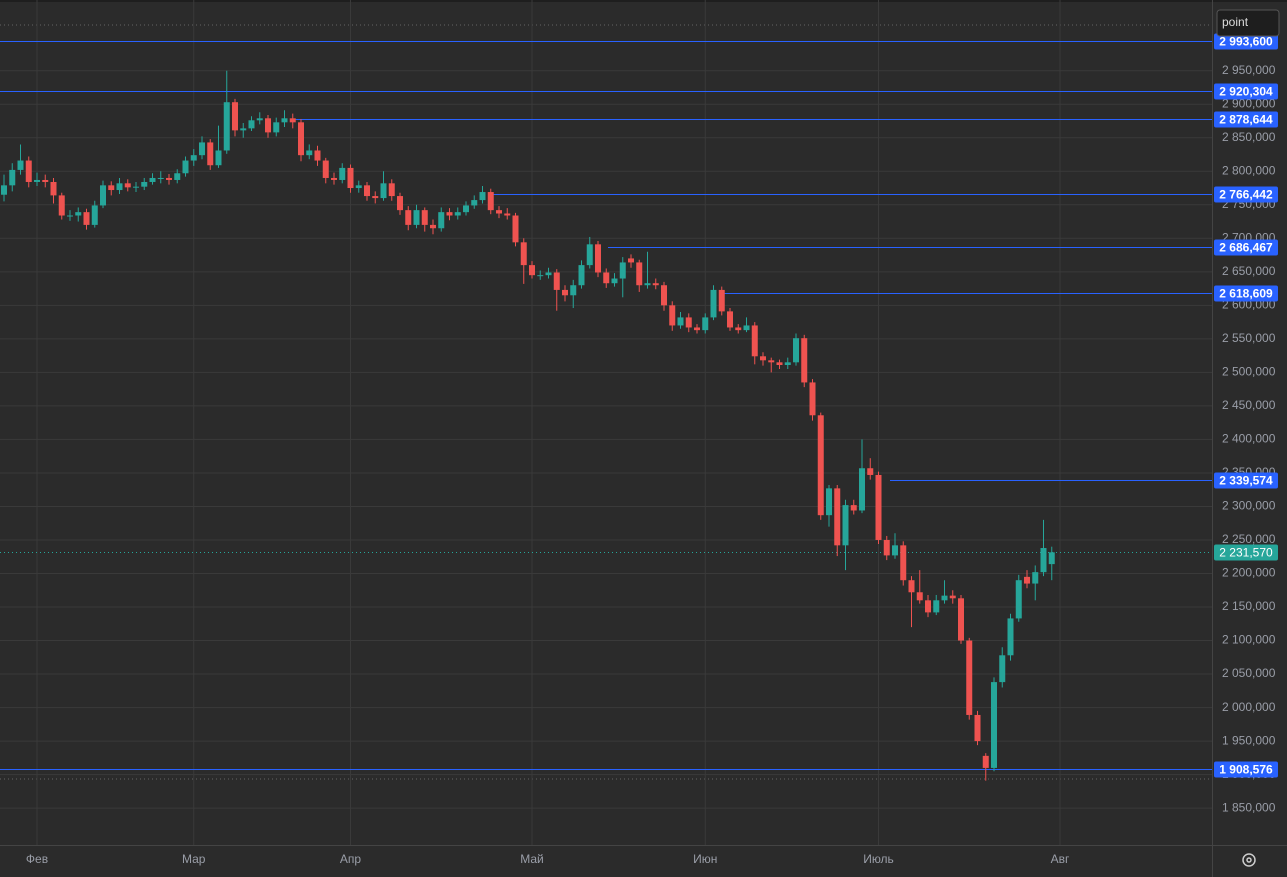 The height and width of the screenshot is (877, 1287). I want to click on x-tick-label: Май, so click(532, 859).